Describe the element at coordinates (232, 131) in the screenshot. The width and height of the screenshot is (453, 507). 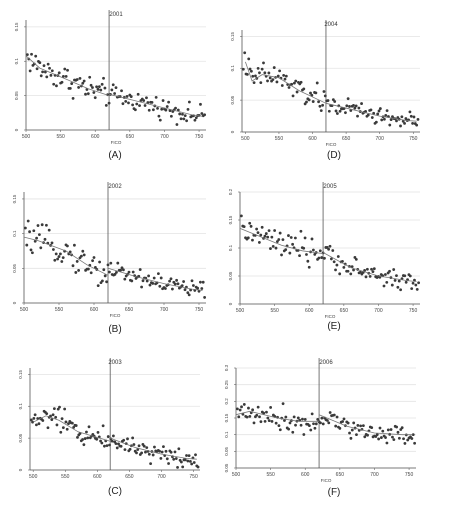
I see `y-tick-label: 0` at that location.